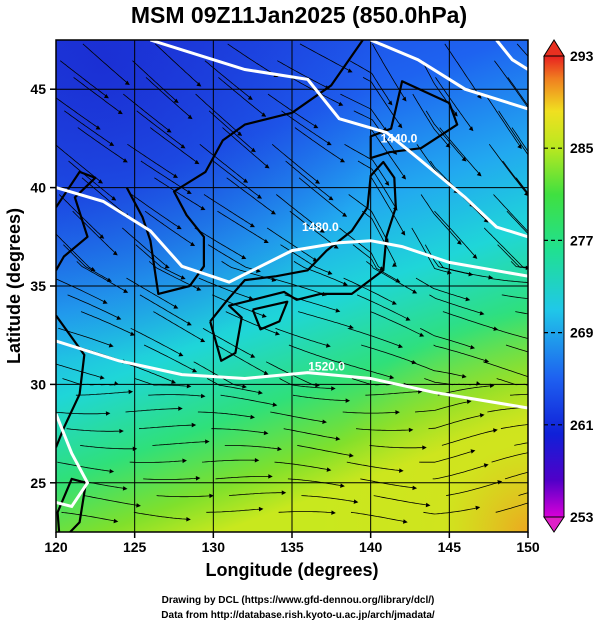 This screenshot has height=630, width=599. I want to click on colorbar-tick-label: 253, so click(582, 517).